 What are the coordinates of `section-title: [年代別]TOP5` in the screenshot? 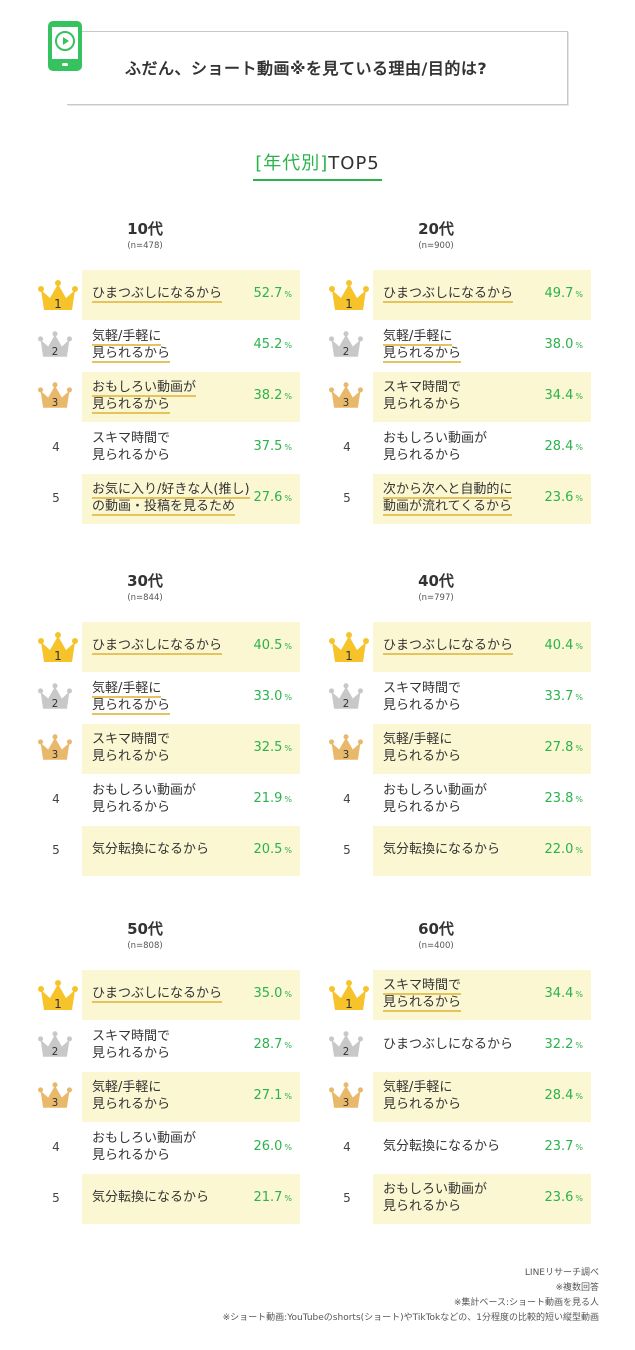 It's located at (317, 165).